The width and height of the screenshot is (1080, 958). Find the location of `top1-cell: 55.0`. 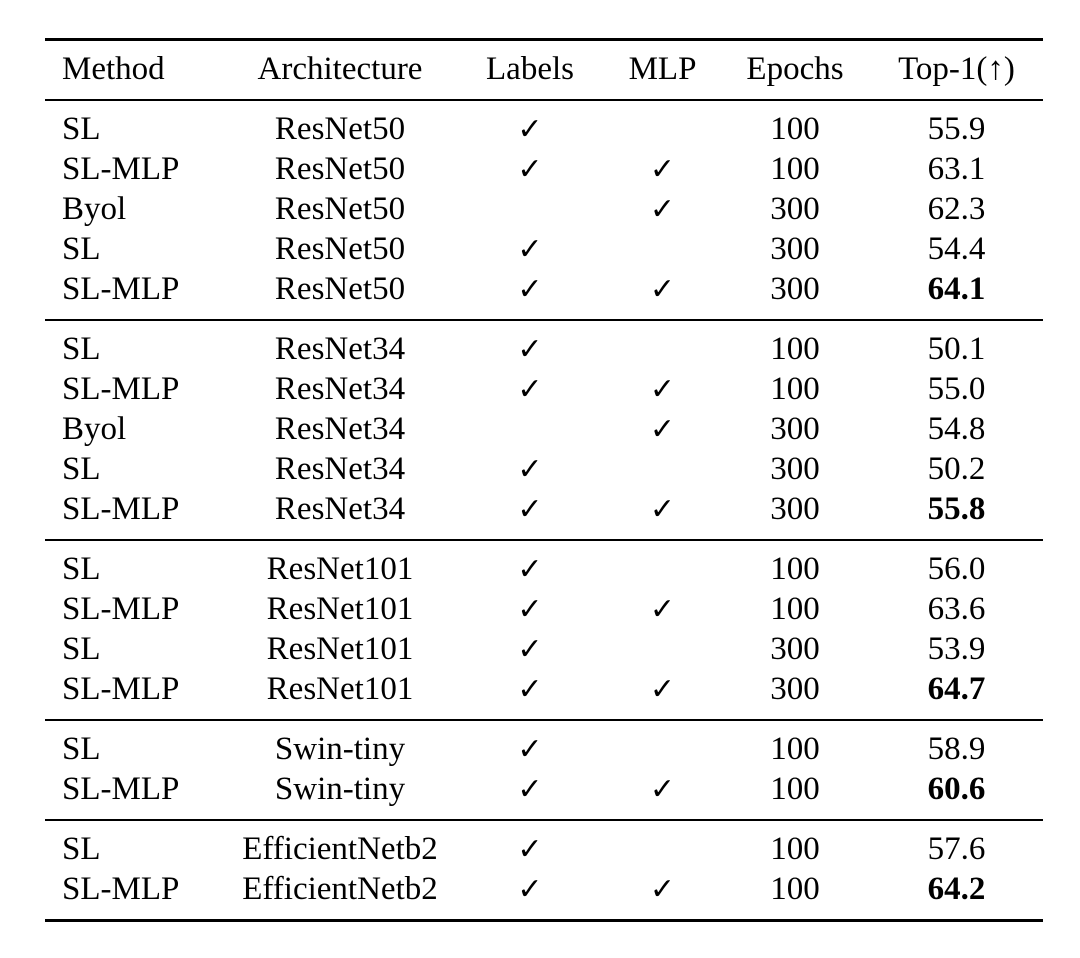

top1-cell: 55.0 is located at coordinates (956, 389).